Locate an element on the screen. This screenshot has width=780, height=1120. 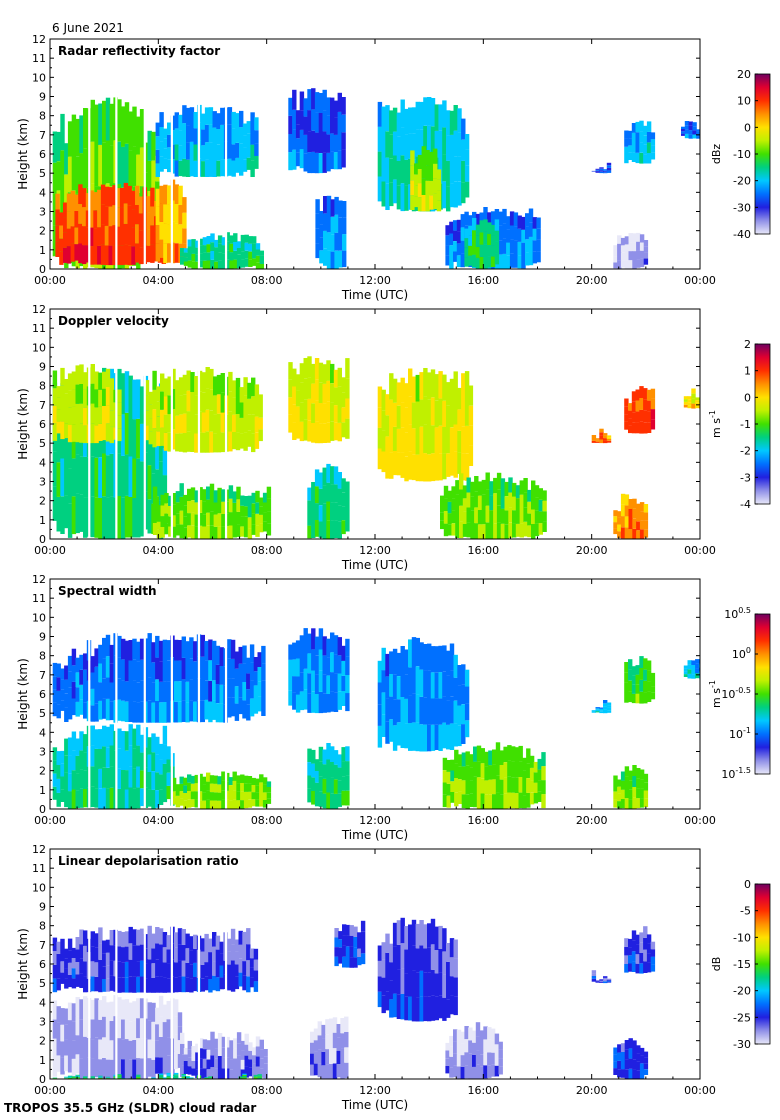
panel-title: Radar reflectivity factor is located at coordinates (139, 51).